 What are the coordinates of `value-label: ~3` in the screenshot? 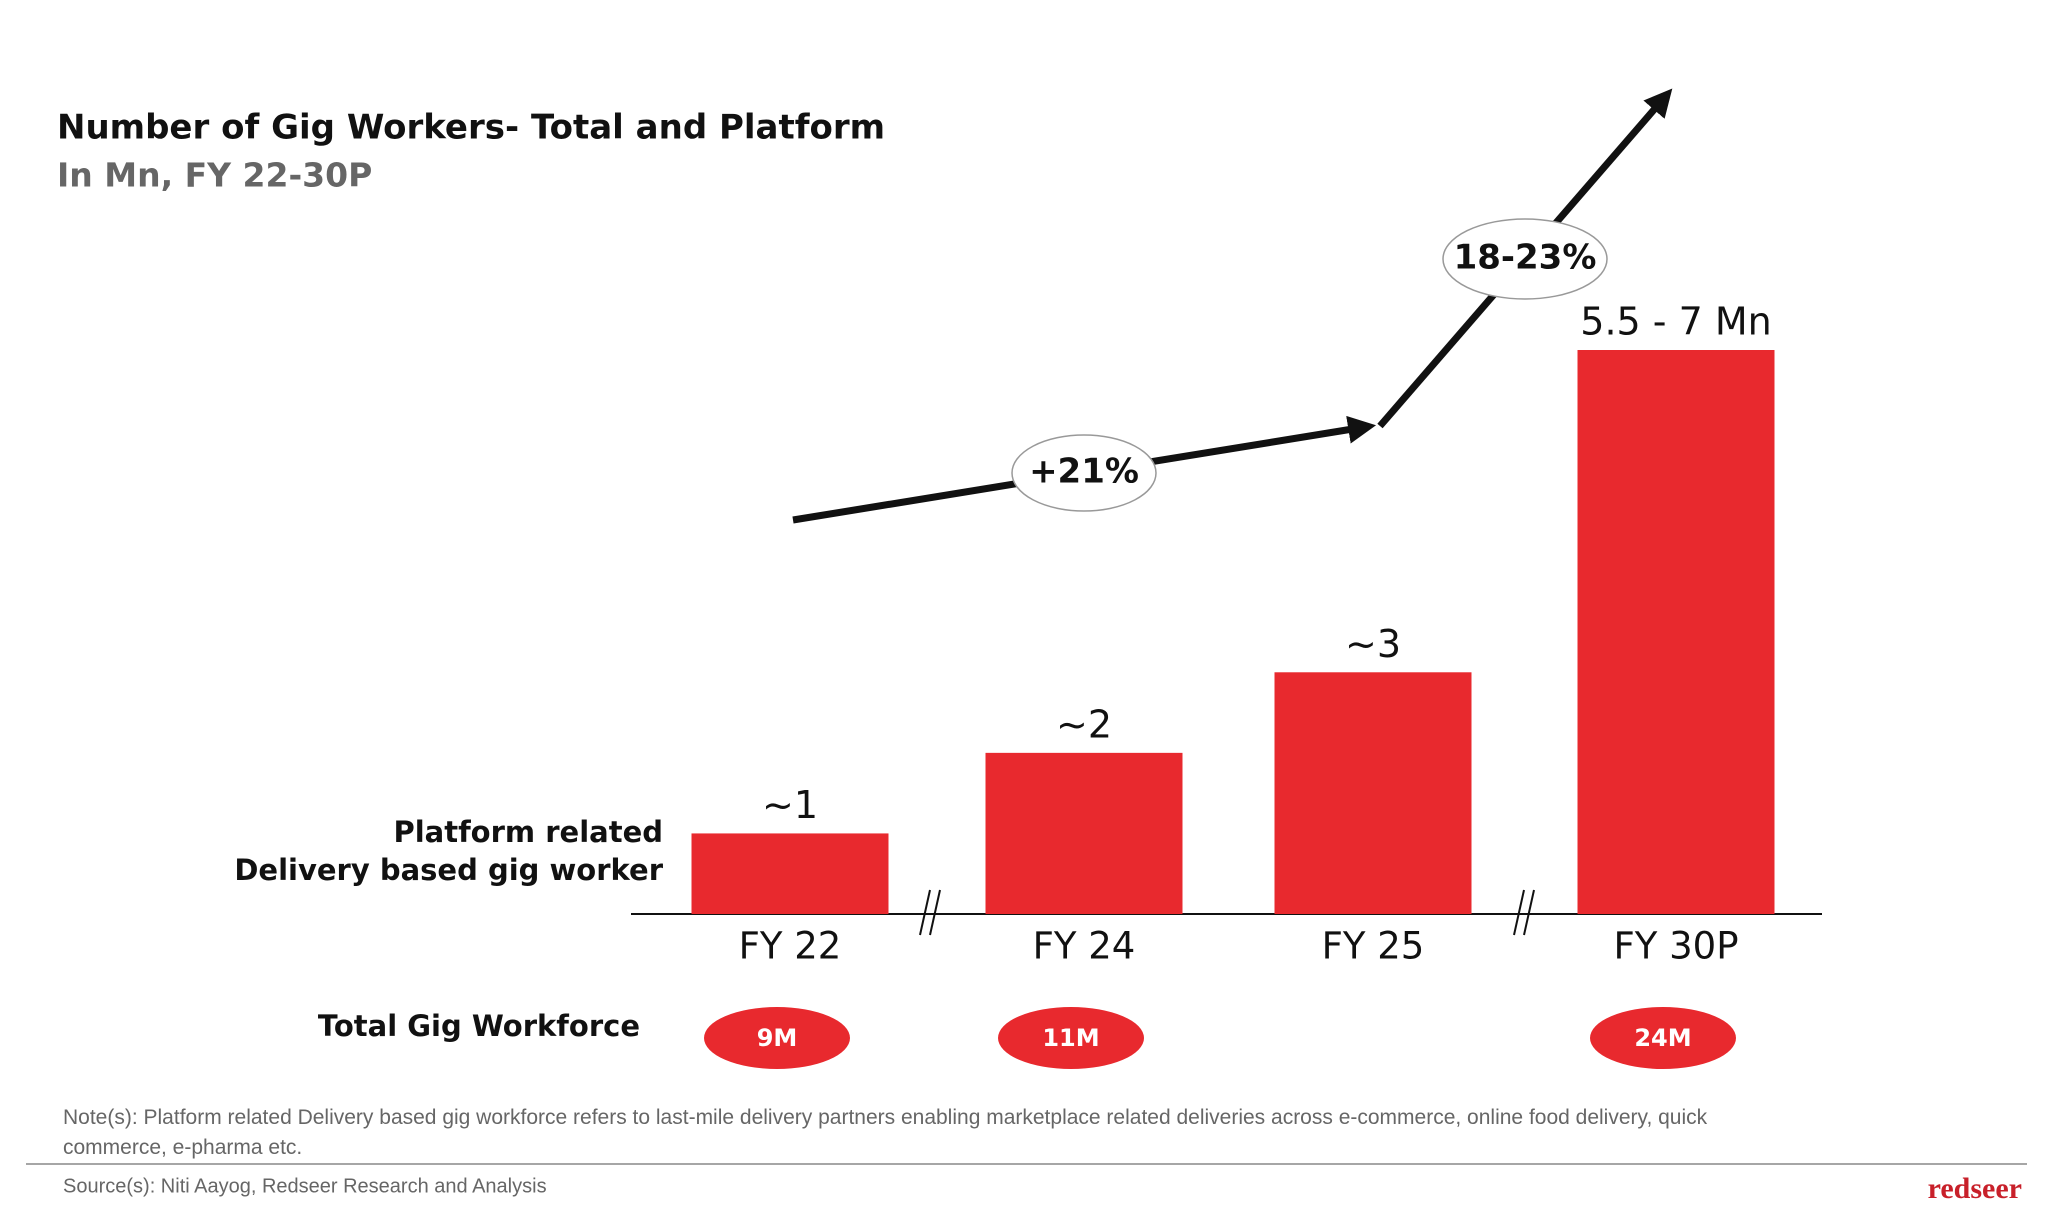 It's located at (1373, 644).